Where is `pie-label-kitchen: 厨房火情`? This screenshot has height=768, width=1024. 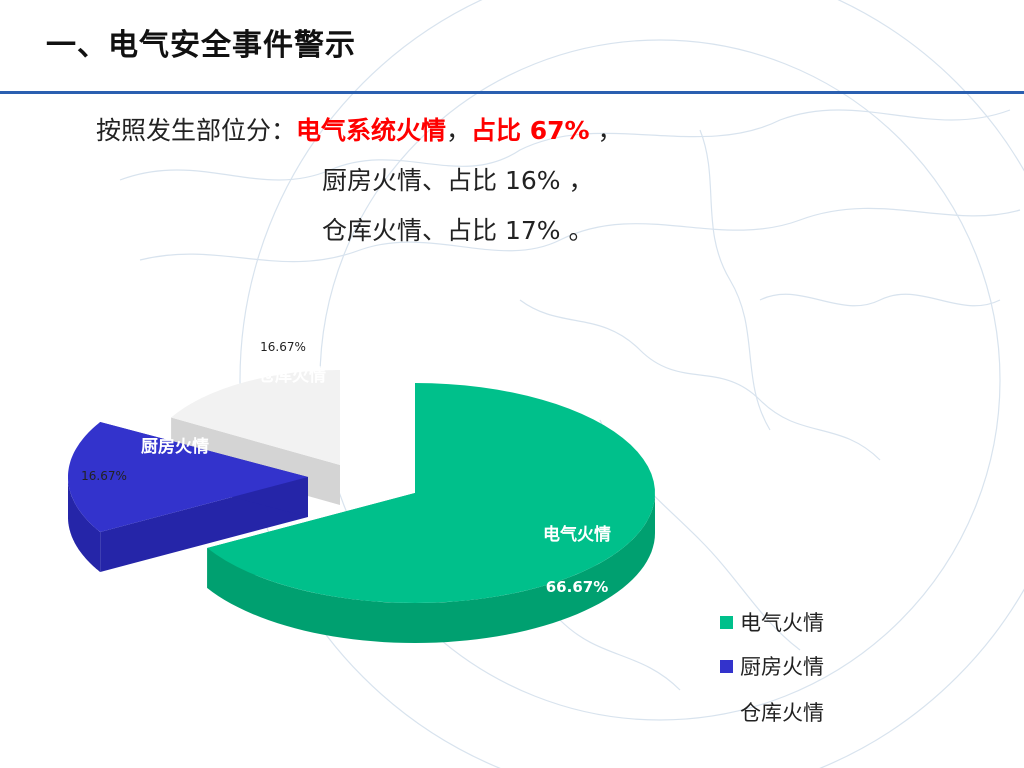
pie-label-kitchen: 厨房火情 is located at coordinates (175, 446).